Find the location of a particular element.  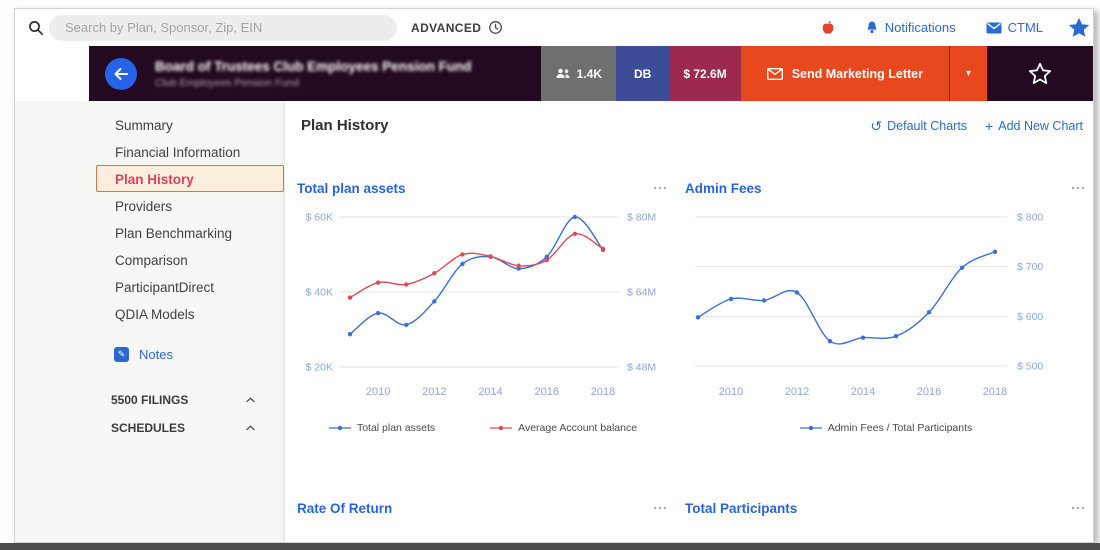

search-icon is located at coordinates (36, 28).